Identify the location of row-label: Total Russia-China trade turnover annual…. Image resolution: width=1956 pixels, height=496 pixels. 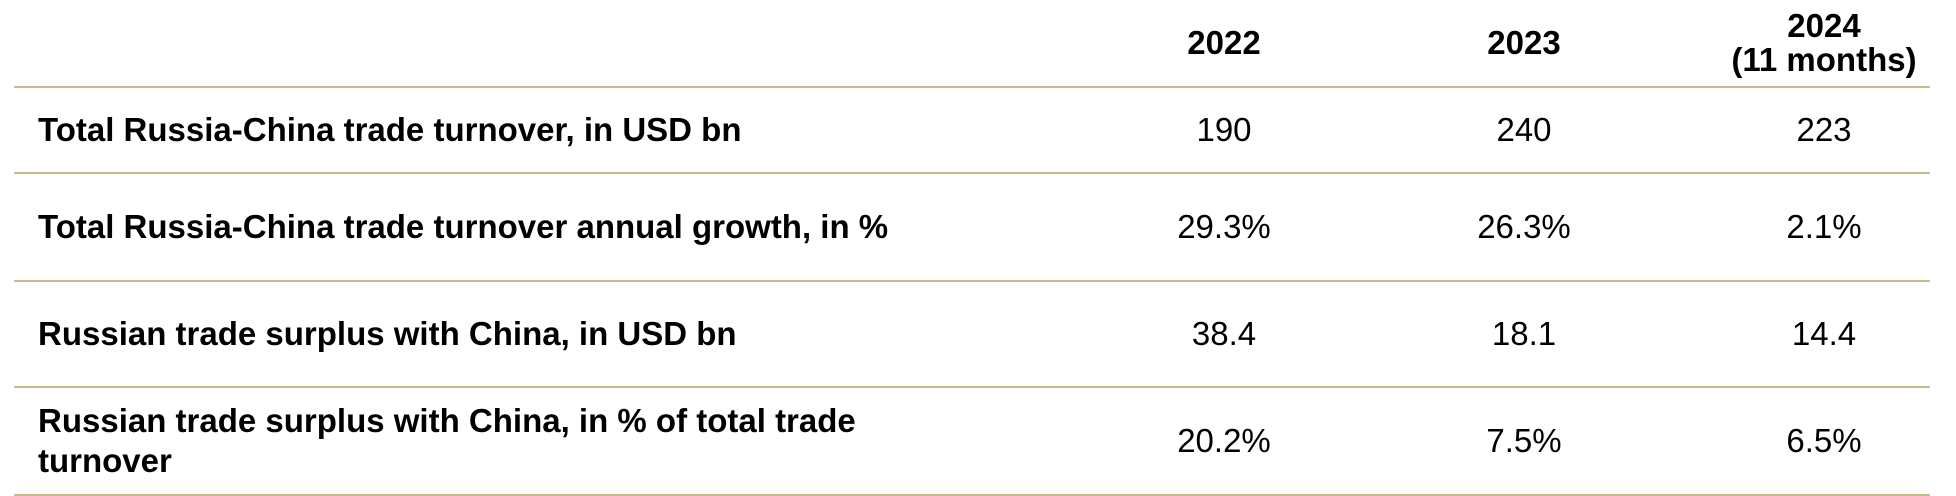
(463, 226).